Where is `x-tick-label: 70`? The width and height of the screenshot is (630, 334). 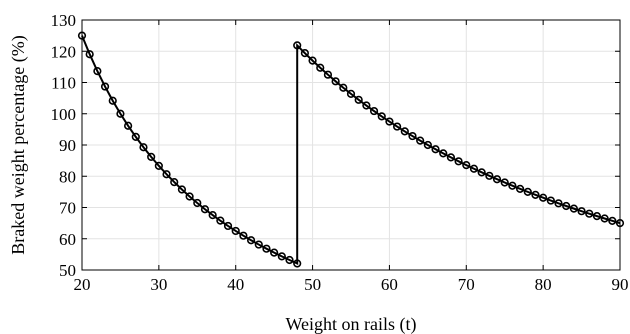 x-tick-label: 70 is located at coordinates (466, 284).